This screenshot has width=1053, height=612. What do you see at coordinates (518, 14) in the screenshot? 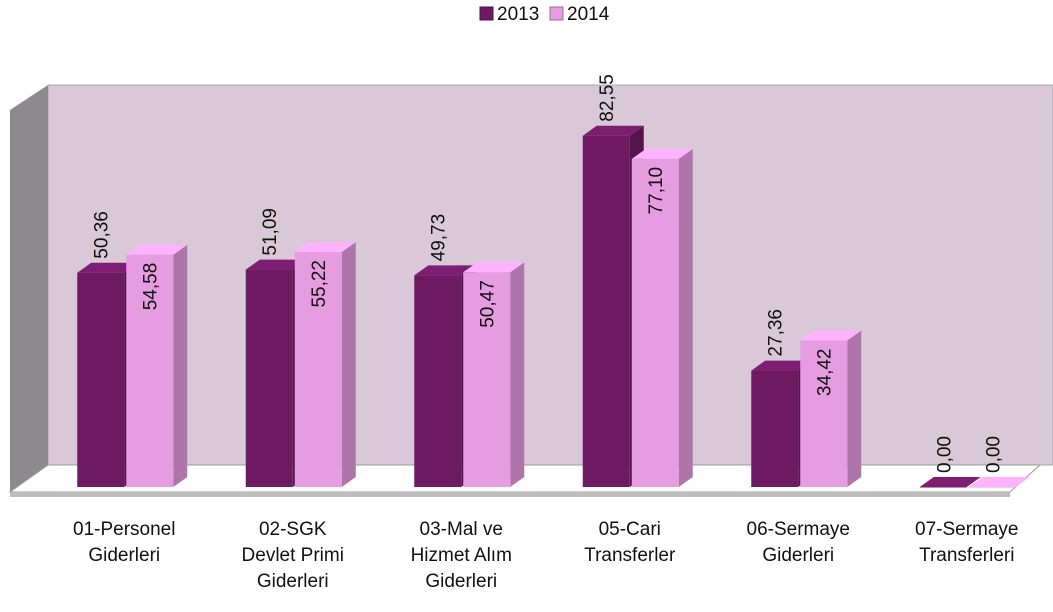
I see `legend-label: 2013` at bounding box center [518, 14].